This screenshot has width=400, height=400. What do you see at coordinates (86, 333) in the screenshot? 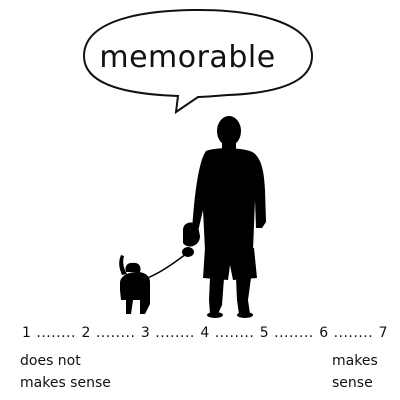
I see `scale-point-2: 2` at bounding box center [86, 333].